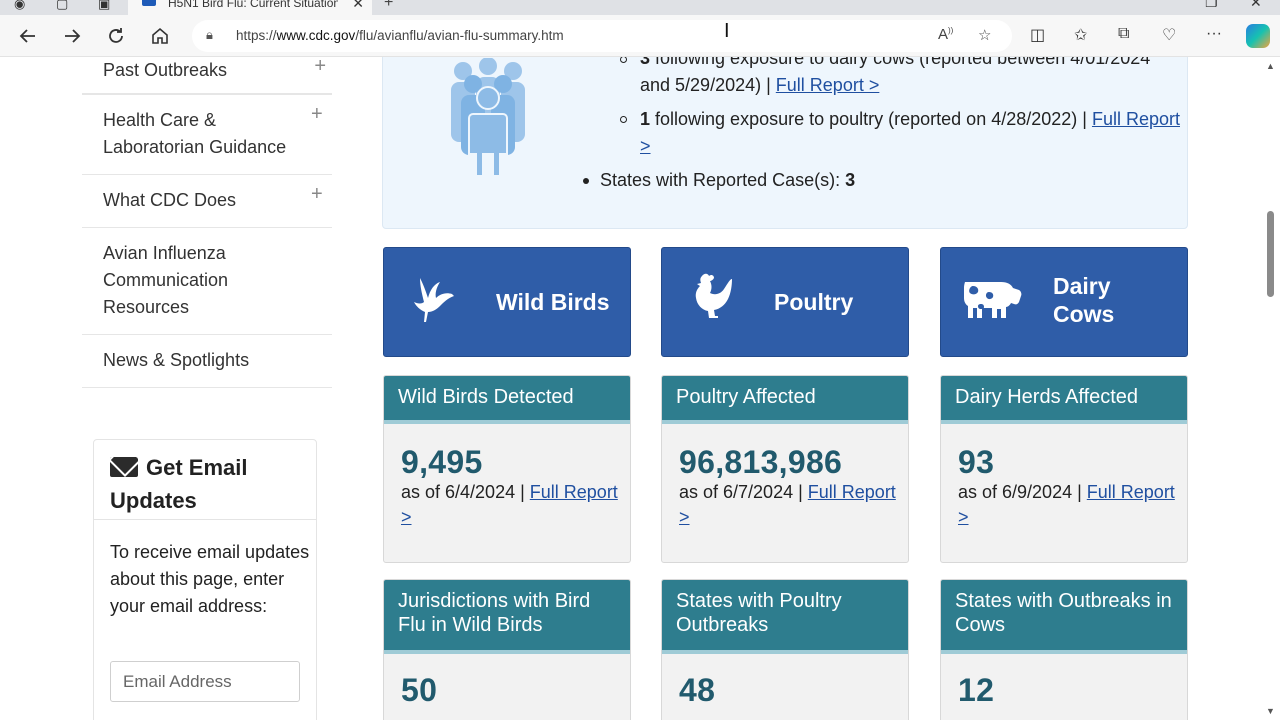  Describe the element at coordinates (179, 484) in the screenshot. I see `email-updates-title: Get Email Updates` at that location.